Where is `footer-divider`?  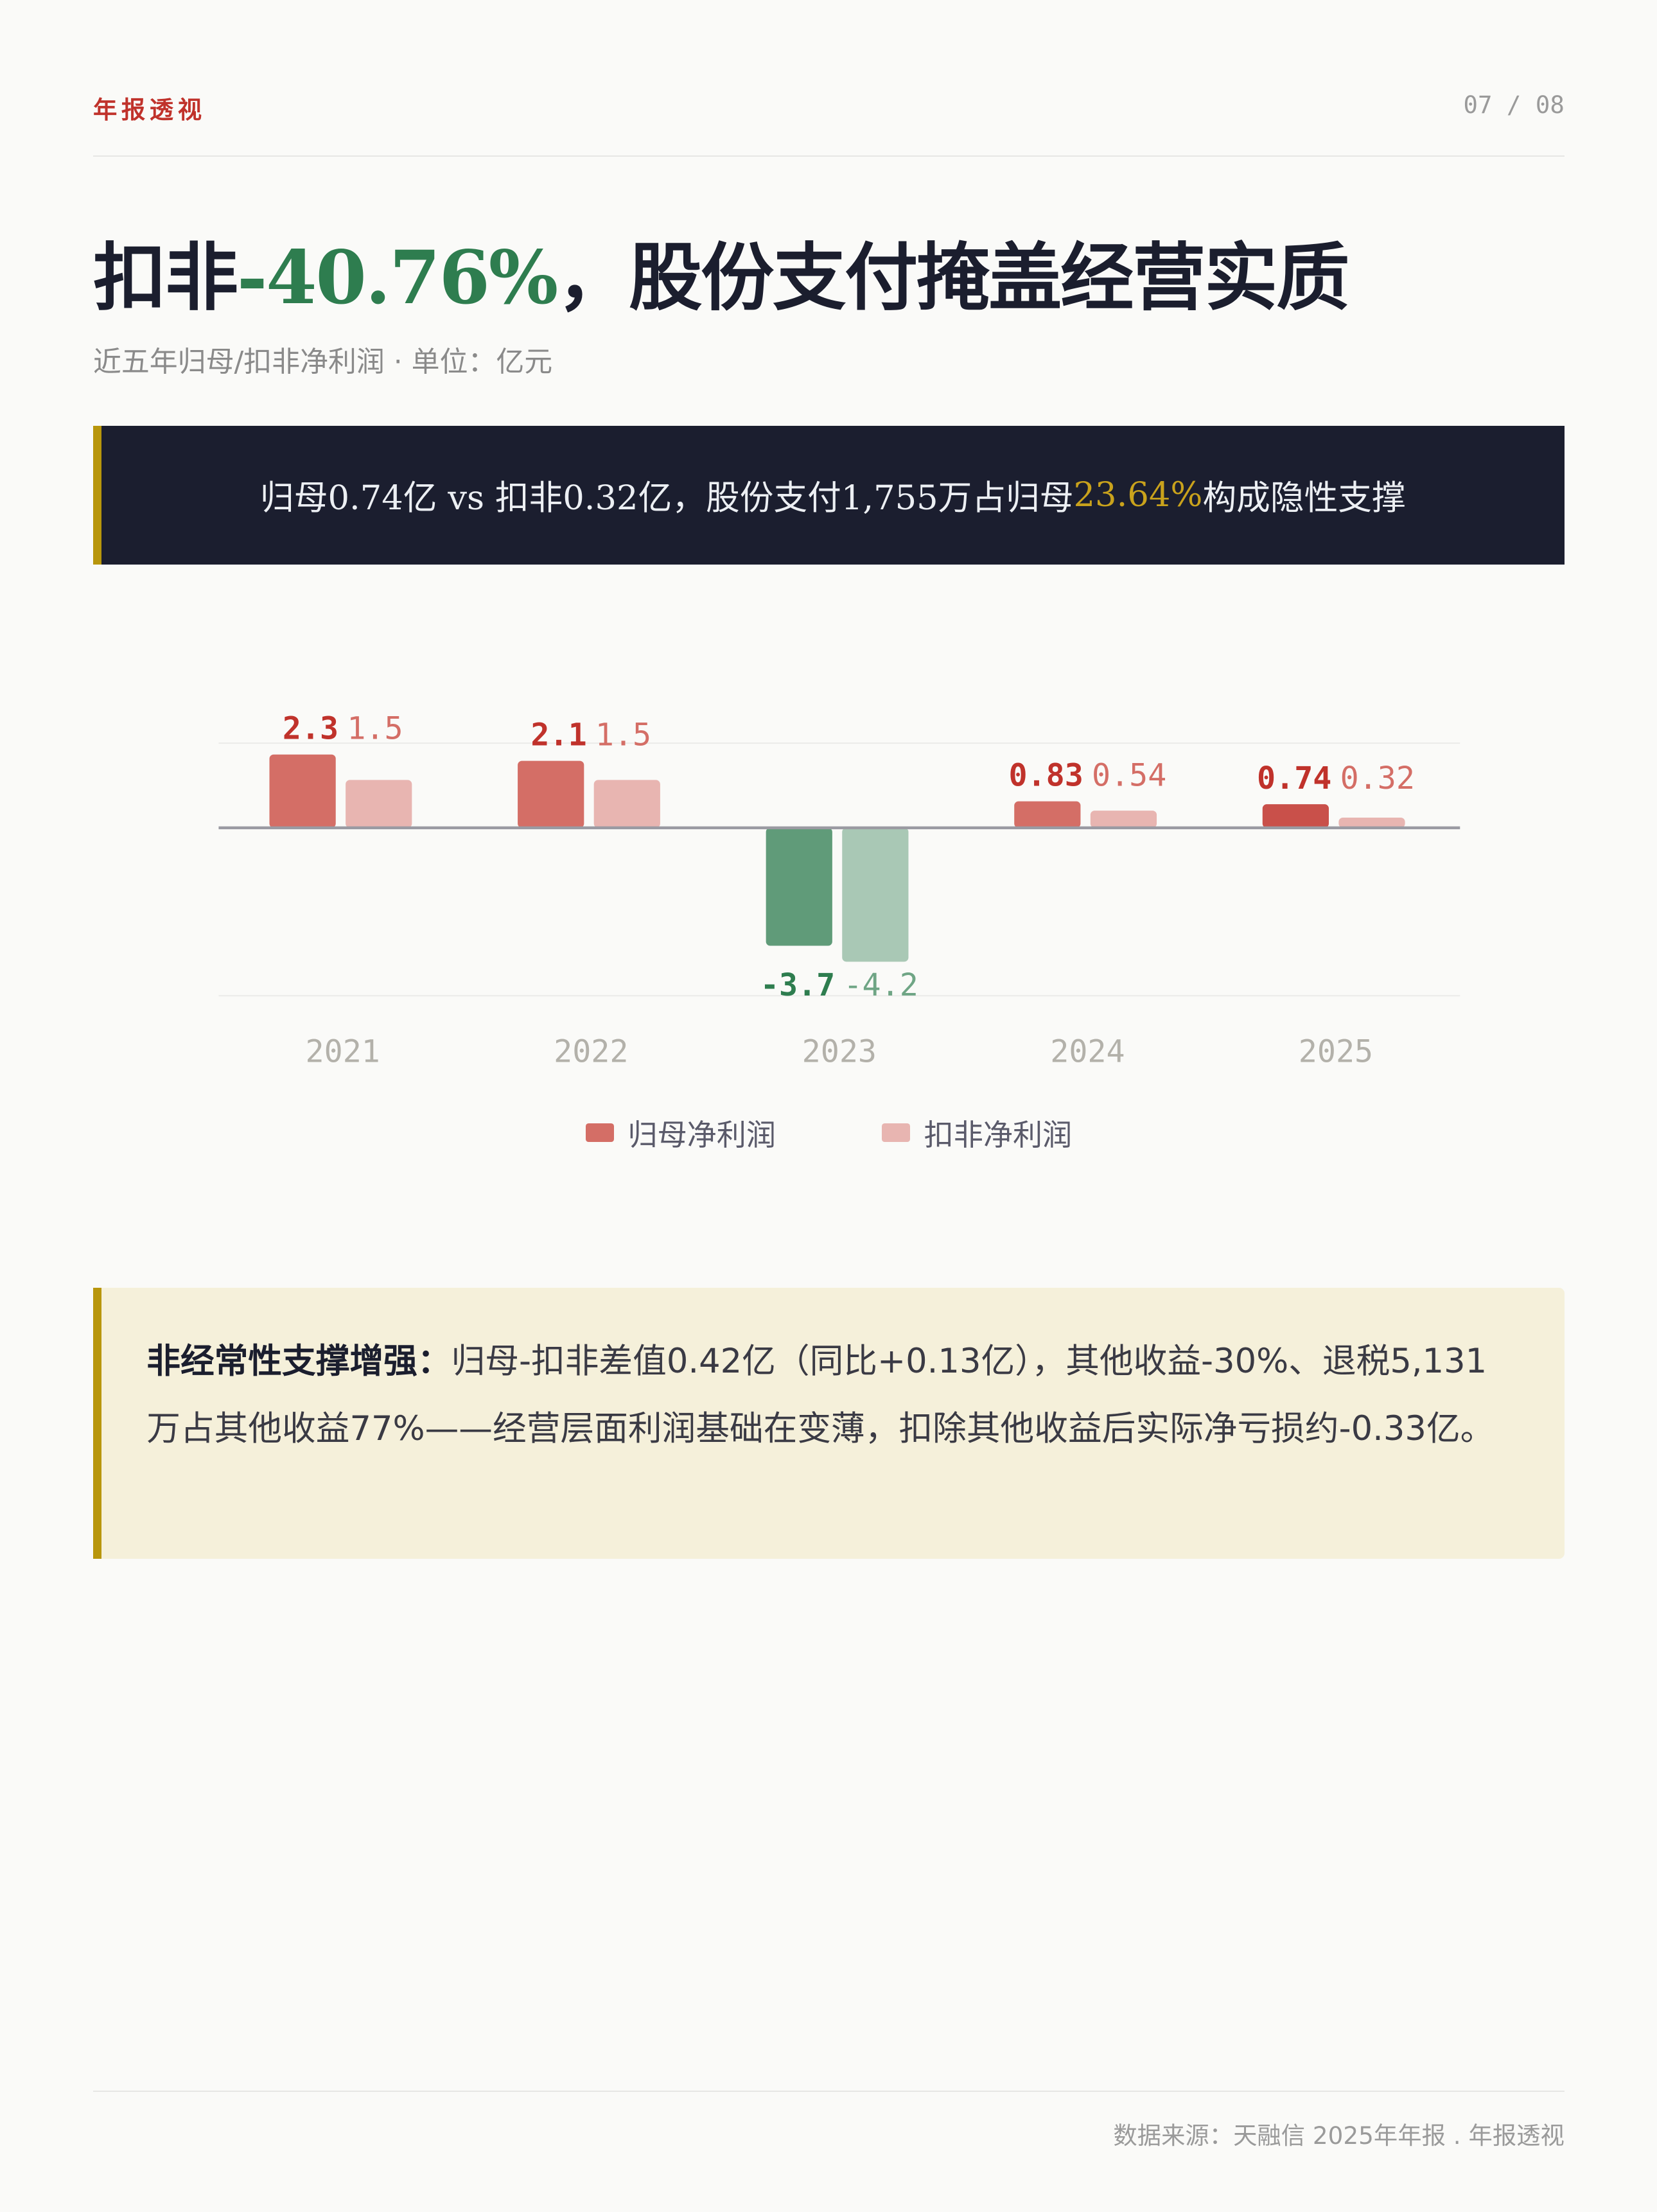
footer-divider is located at coordinates (828, 2092).